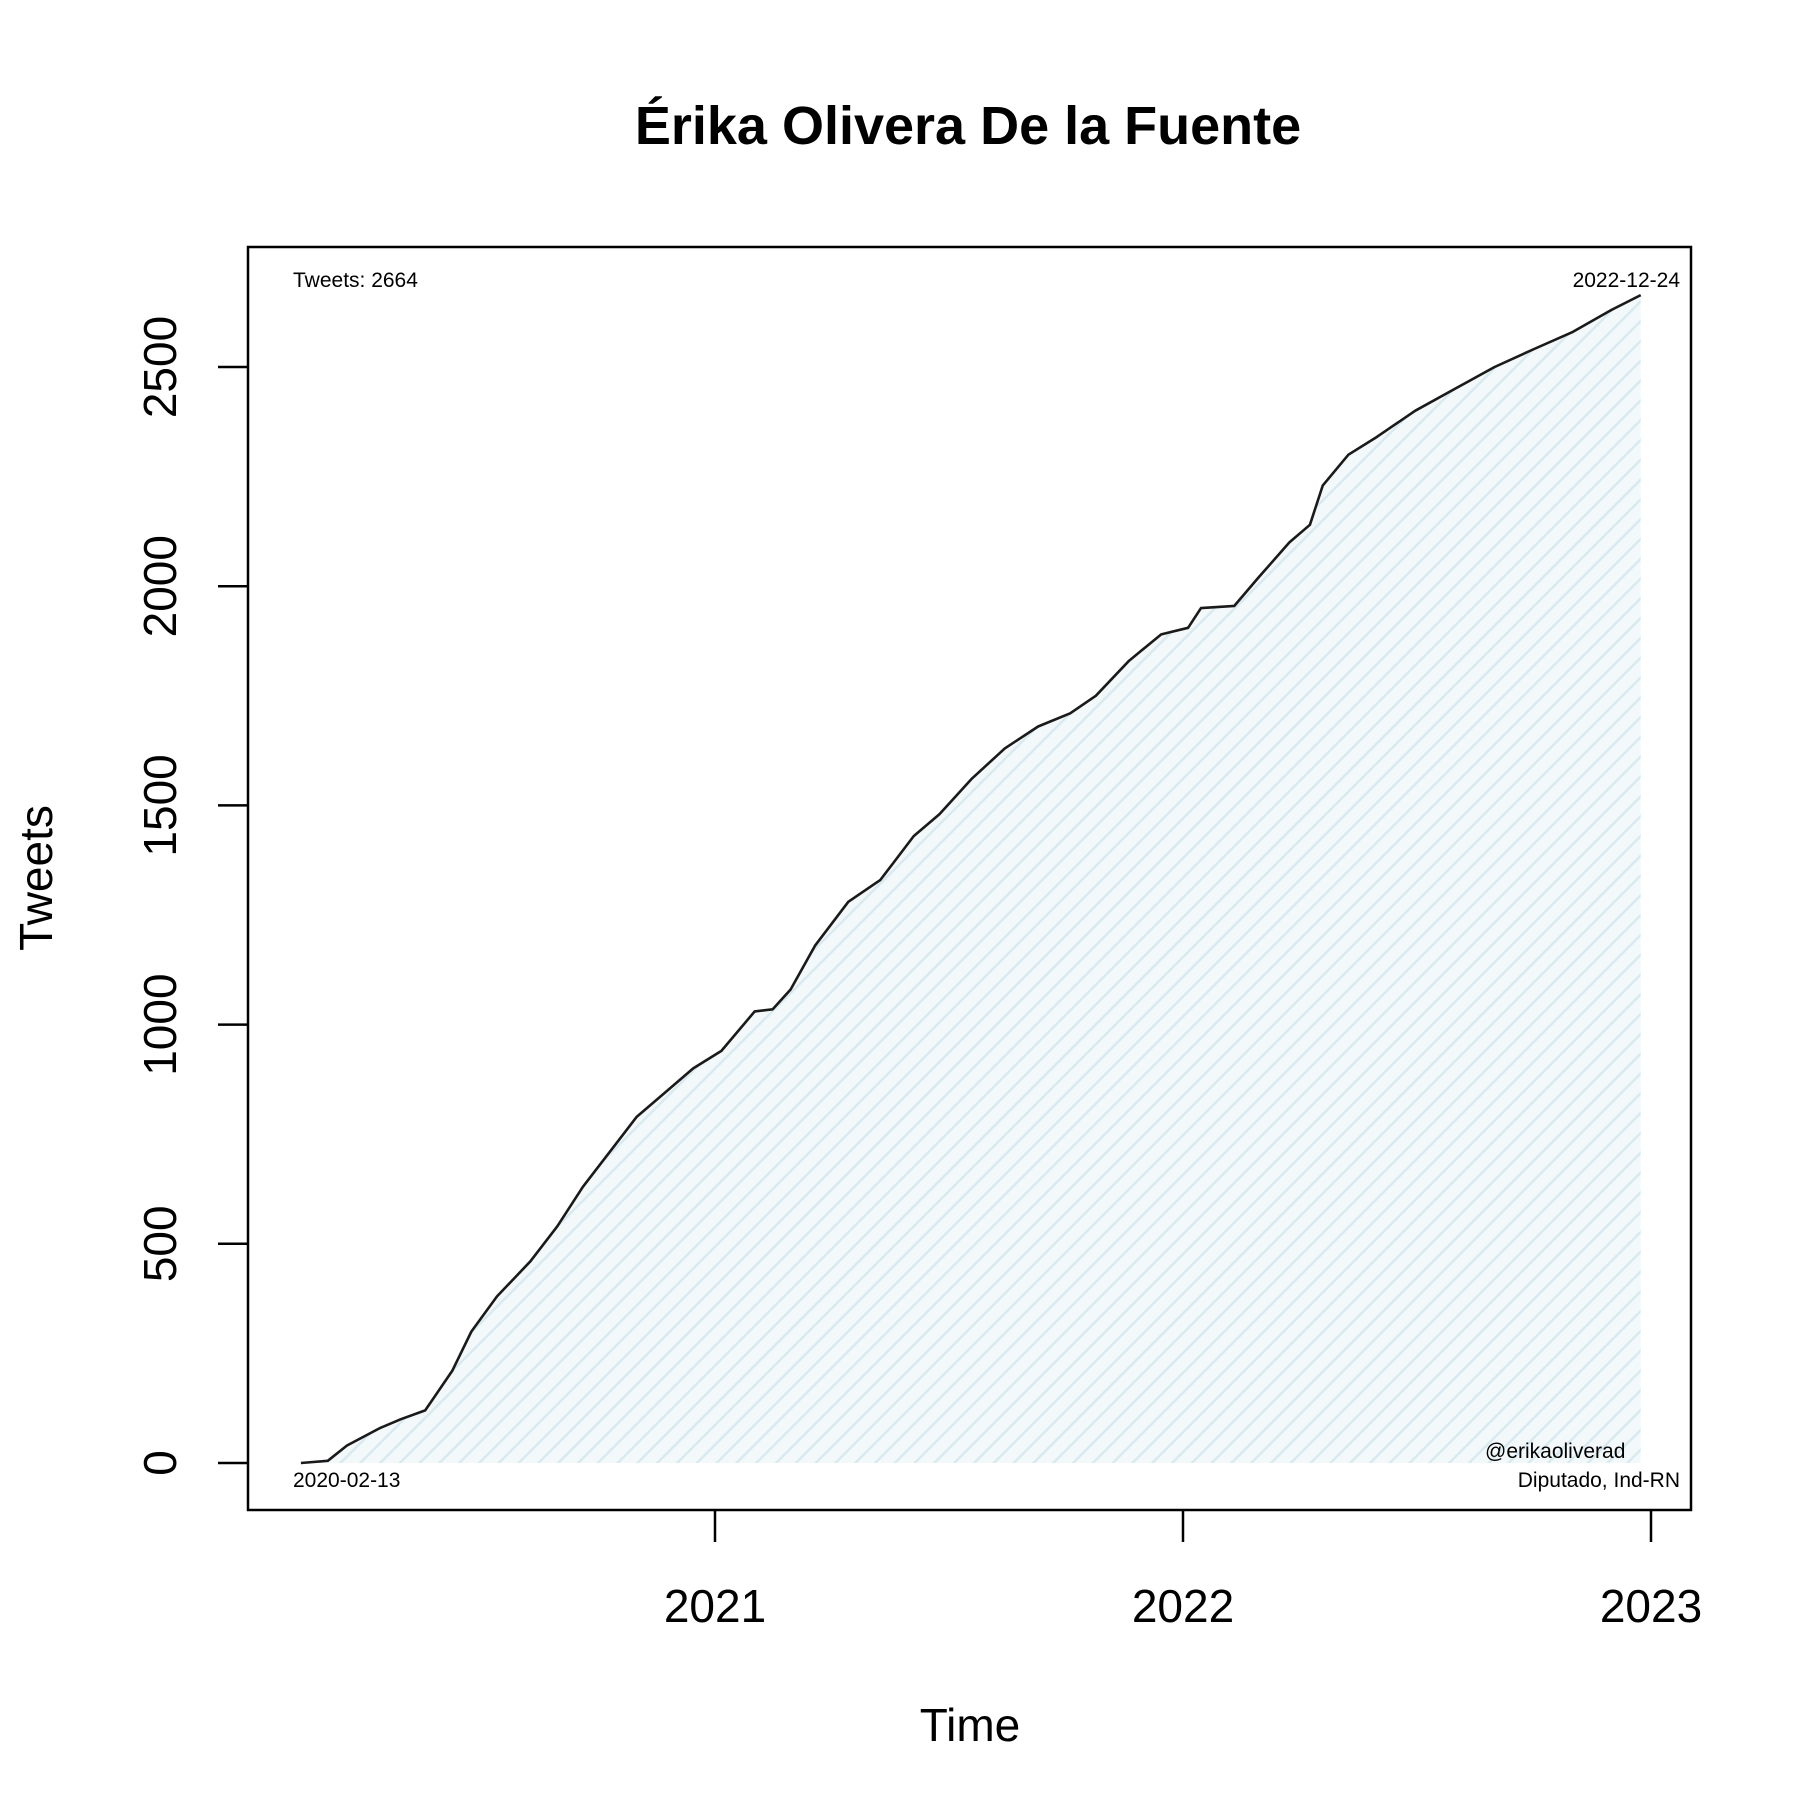  Describe the element at coordinates (160, 1463) in the screenshot. I see `y-tick-label: 0` at that location.